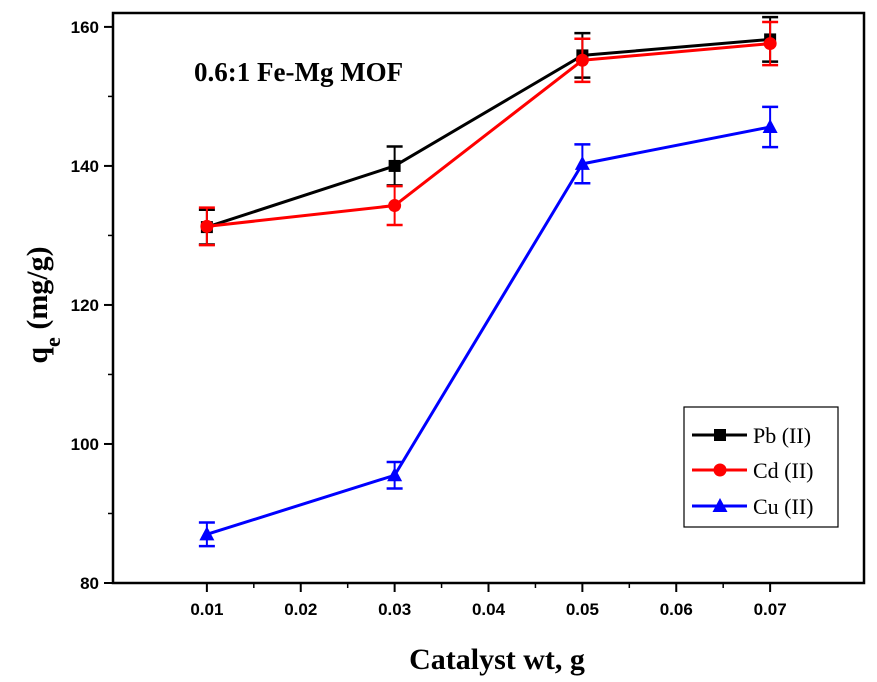 The height and width of the screenshot is (682, 877). I want to click on x-tick-label: 0.02, so click(300, 609).